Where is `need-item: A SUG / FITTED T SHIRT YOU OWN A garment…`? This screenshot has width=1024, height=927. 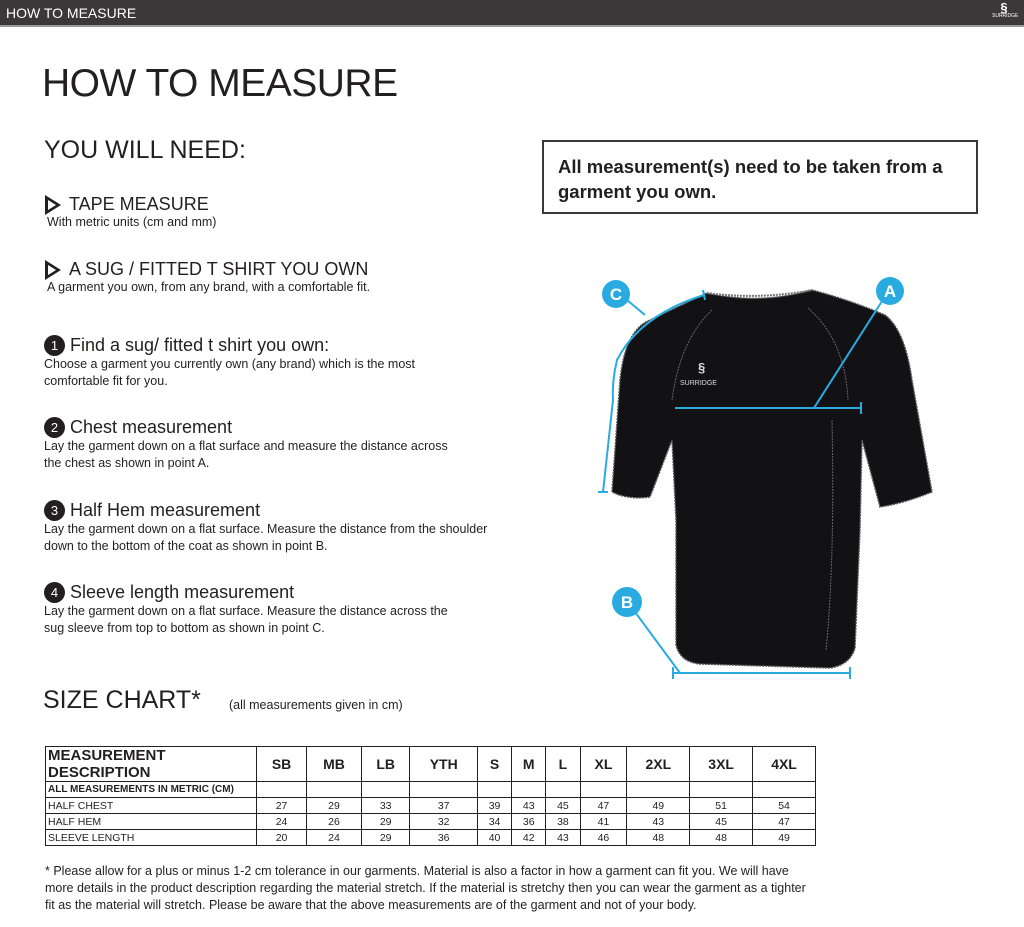
need-item: A SUG / FITTED T SHIRT YOU OWN A garment… is located at coordinates (207, 276).